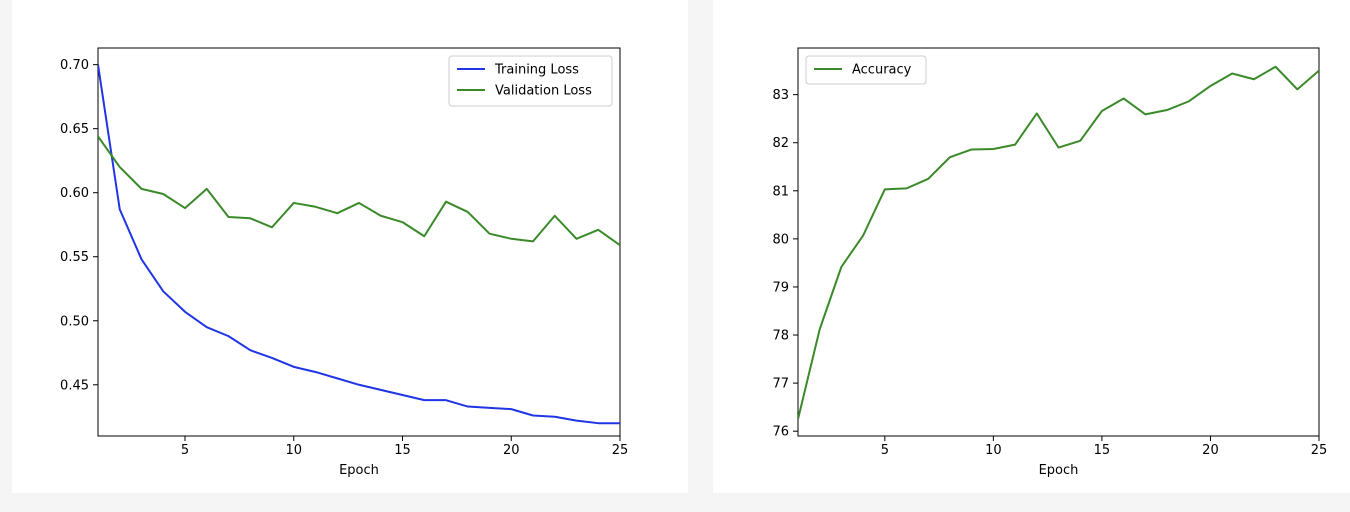 This screenshot has width=1350, height=512. Describe the element at coordinates (882, 70) in the screenshot. I see `legend-label: Accuracy` at that location.